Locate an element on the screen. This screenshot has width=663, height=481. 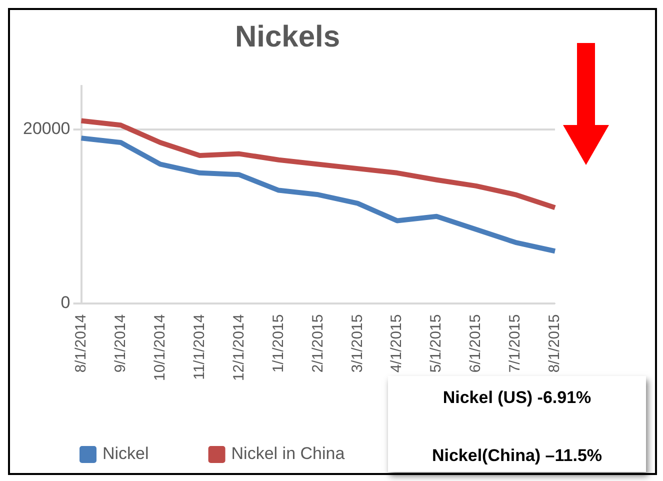
text: Nickel(China) –11.5% is located at coordinates (517, 456).